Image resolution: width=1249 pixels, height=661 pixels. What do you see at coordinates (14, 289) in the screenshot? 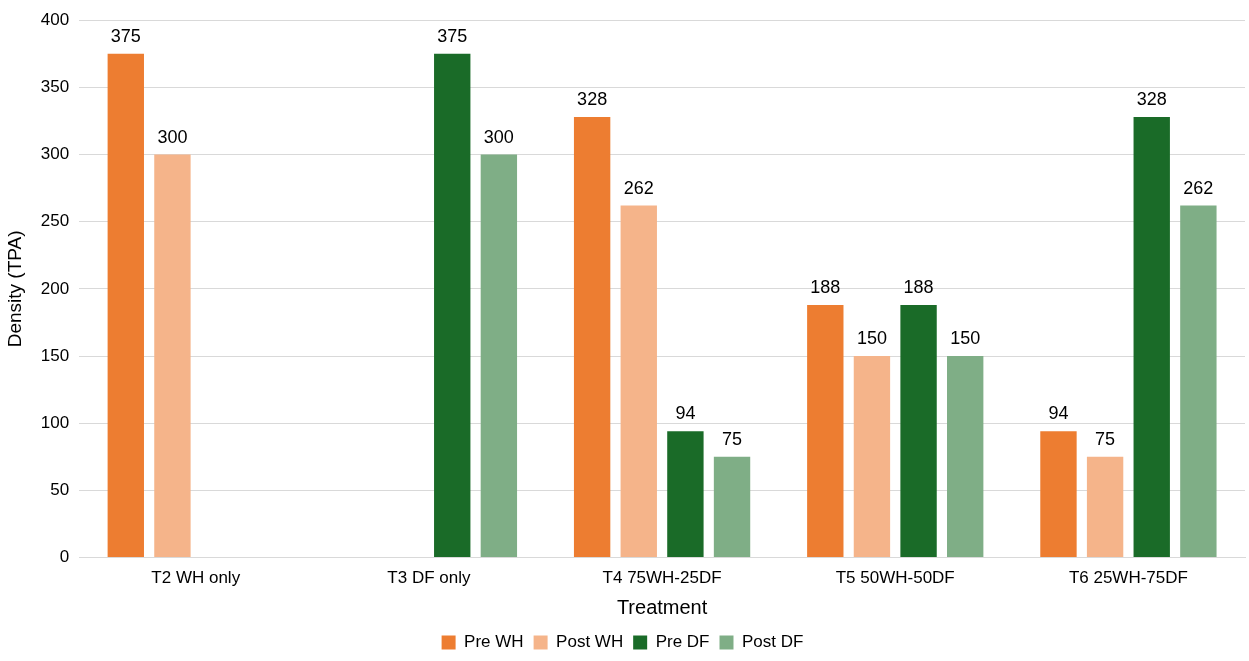
I see `y-axis-title: Density (TPA)` at bounding box center [14, 289].